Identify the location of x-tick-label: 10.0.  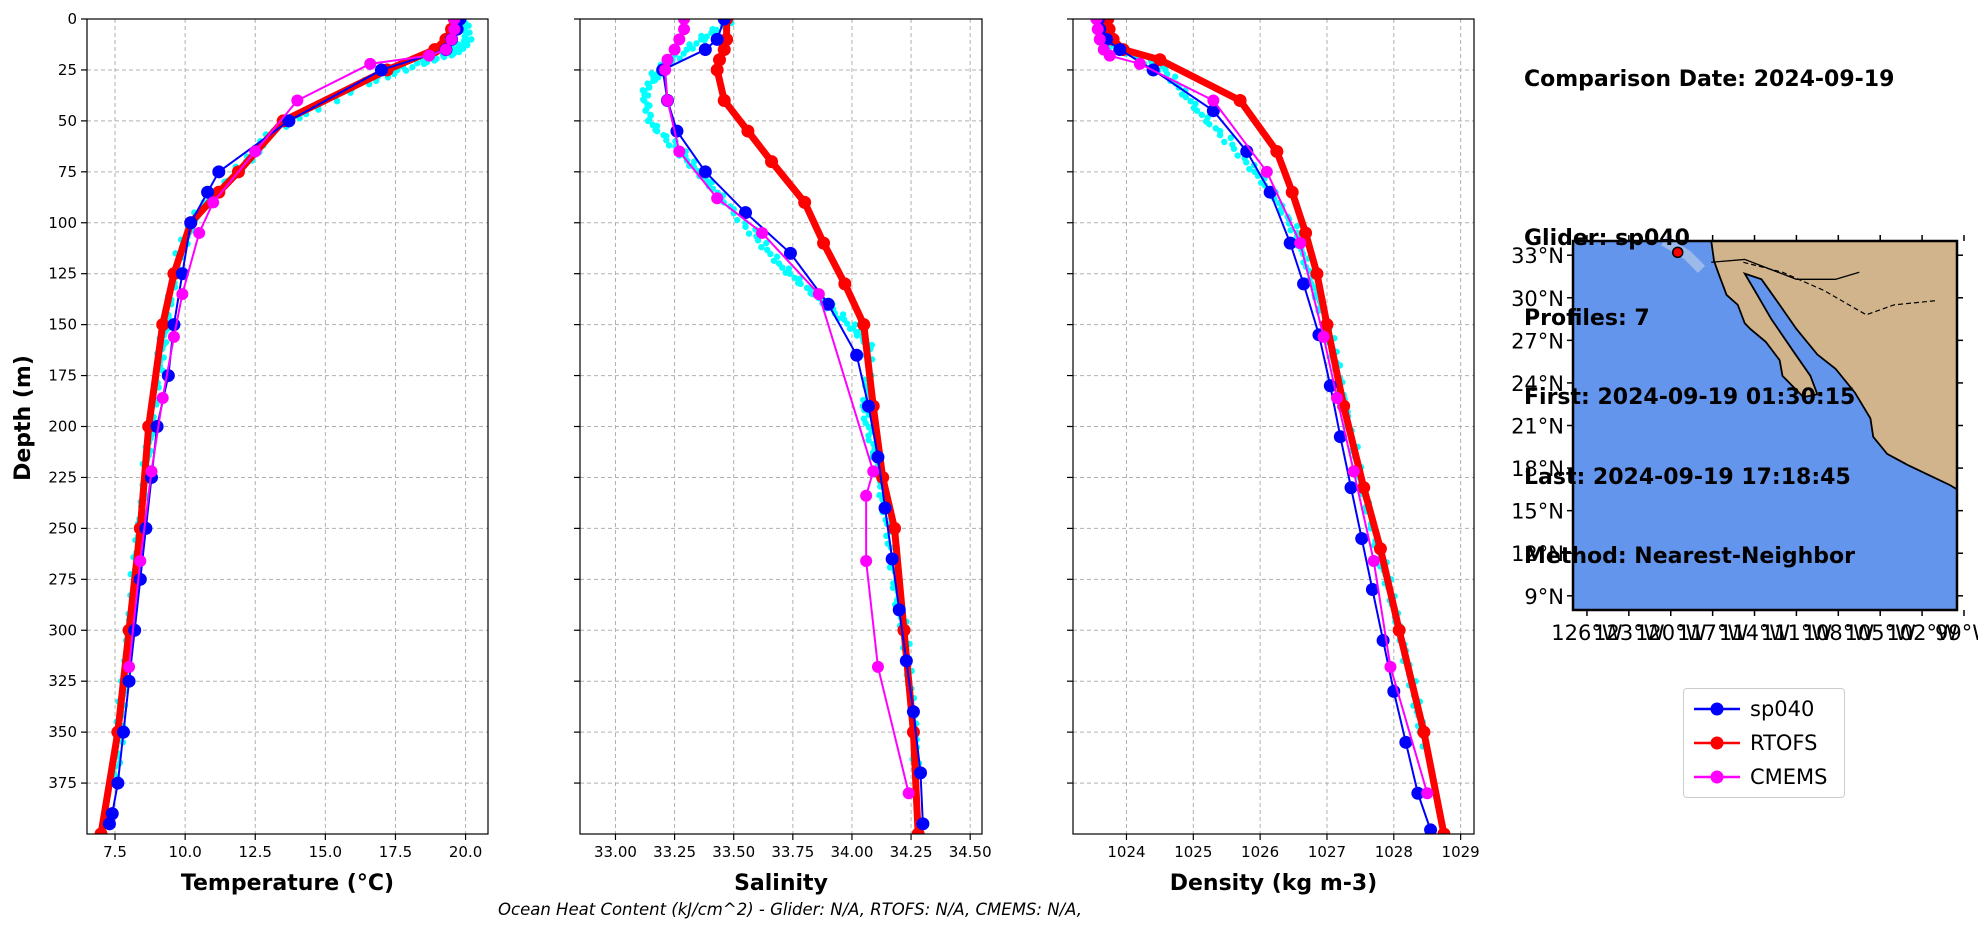
(184, 852).